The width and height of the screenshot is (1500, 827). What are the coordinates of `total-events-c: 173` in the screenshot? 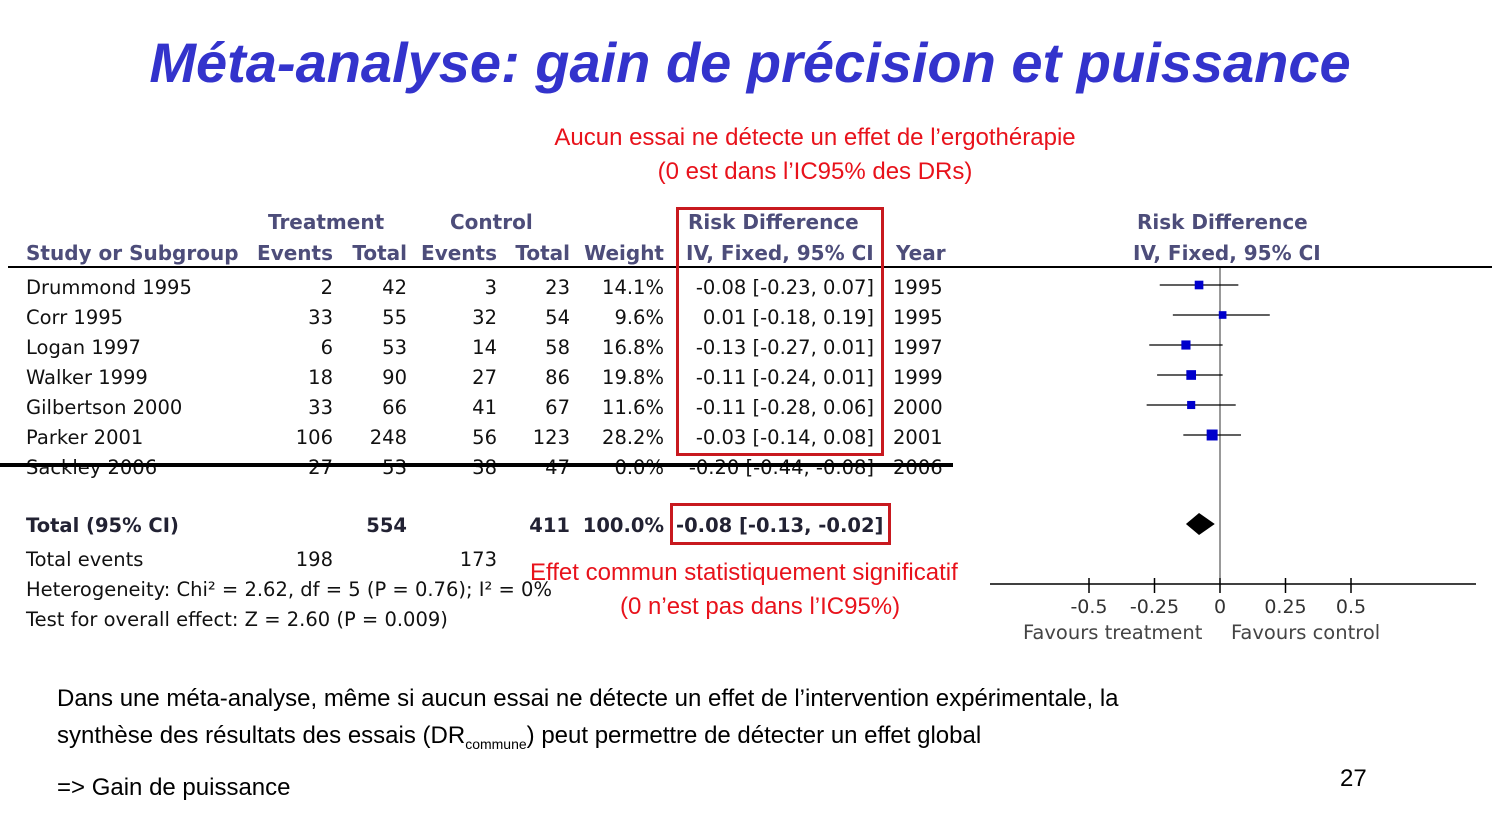 It's located at (478, 559).